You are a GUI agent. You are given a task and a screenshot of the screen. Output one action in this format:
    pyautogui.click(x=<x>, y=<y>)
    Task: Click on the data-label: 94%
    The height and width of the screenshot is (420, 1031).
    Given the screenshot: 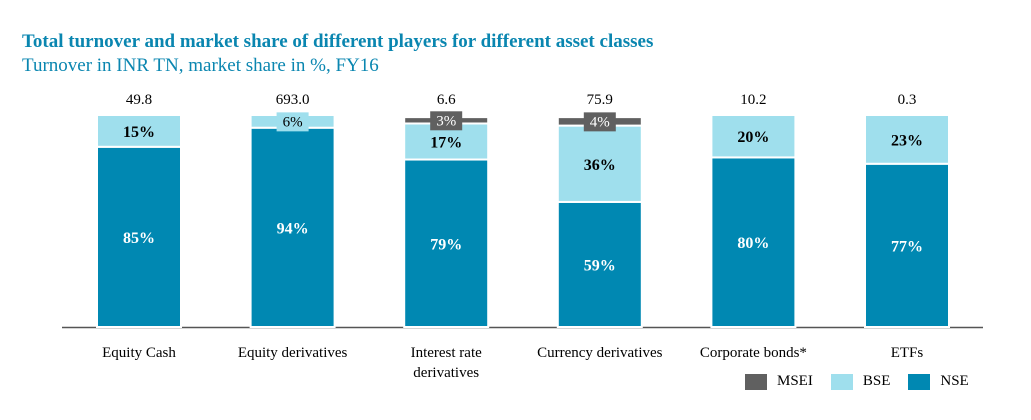 What is the action you would take?
    pyautogui.click(x=293, y=228)
    